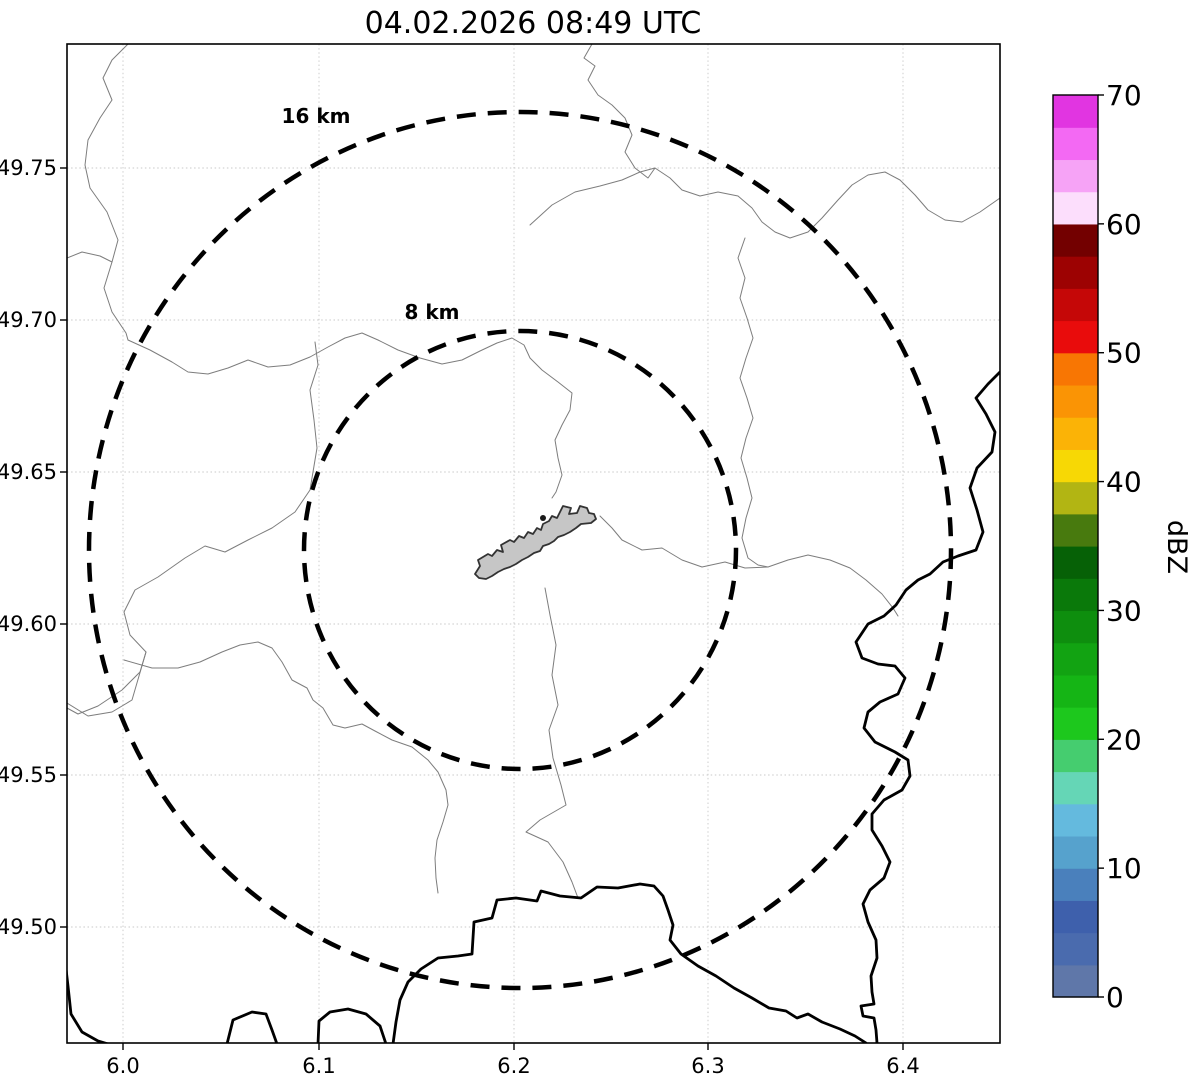 This screenshot has width=1188, height=1088. Describe the element at coordinates (533, 23) in the screenshot. I see `plot-title: 04.02.2026 08:49 UTC` at that location.